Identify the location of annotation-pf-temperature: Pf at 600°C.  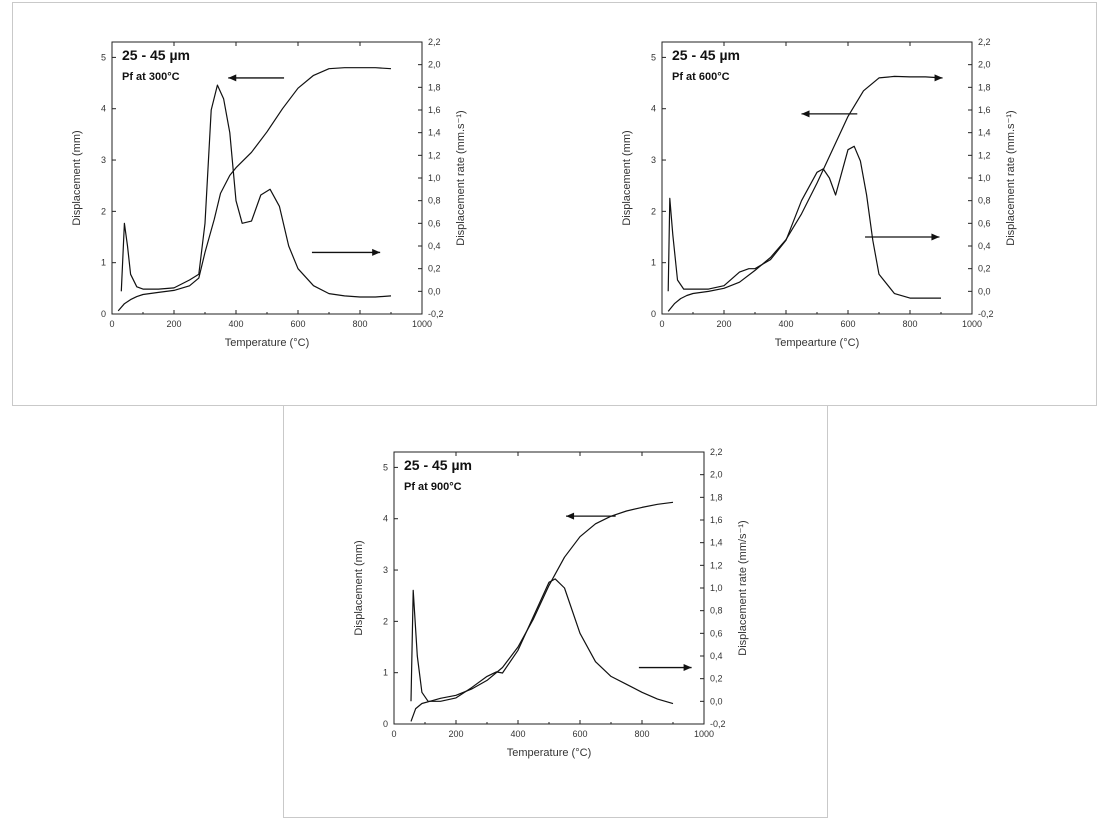
(701, 77).